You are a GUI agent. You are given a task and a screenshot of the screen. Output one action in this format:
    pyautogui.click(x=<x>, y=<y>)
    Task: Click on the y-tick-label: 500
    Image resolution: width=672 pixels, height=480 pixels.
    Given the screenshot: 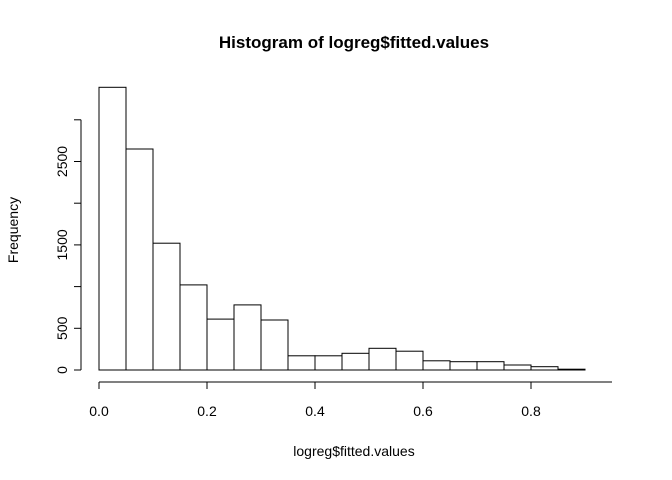 What is the action you would take?
    pyautogui.click(x=62, y=328)
    